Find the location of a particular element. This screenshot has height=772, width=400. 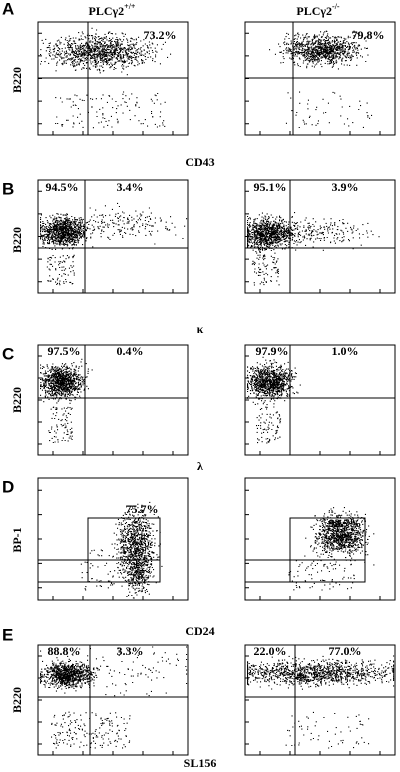

marker-label: κ is located at coordinates (200, 329).